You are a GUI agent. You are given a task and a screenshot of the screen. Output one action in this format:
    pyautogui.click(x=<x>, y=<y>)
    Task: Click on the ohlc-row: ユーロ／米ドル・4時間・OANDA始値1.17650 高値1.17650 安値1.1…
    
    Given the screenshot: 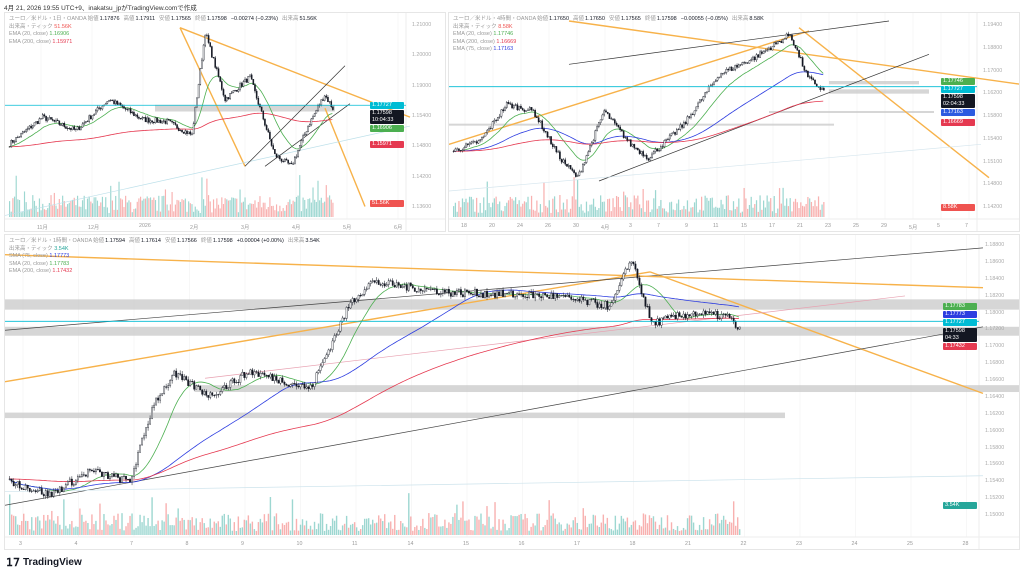 What is the action you would take?
    pyautogui.click(x=610, y=20)
    